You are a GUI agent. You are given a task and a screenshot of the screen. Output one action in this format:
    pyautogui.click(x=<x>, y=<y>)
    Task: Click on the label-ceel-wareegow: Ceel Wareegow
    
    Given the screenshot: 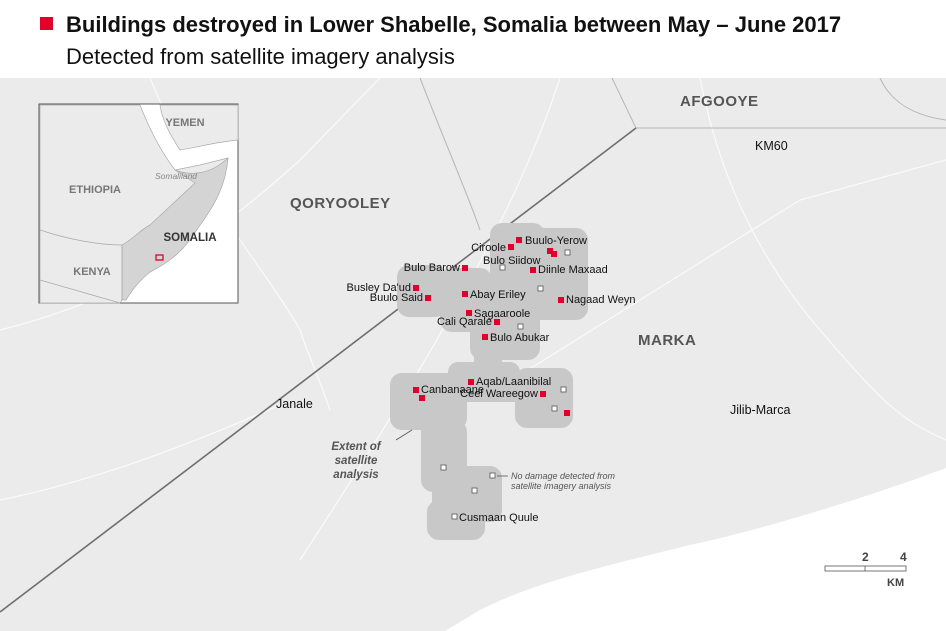 What is the action you would take?
    pyautogui.click(x=499, y=394)
    